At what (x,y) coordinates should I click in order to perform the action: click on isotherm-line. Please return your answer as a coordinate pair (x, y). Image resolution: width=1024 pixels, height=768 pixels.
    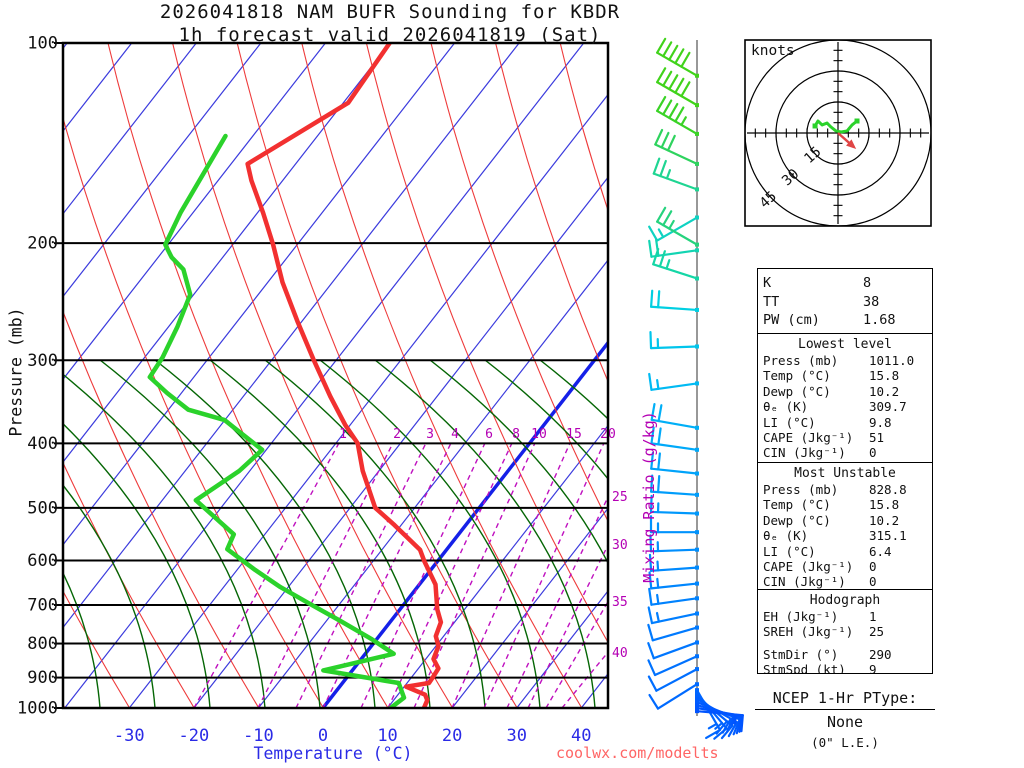
    Looking at the image, I should click on (497, 566).